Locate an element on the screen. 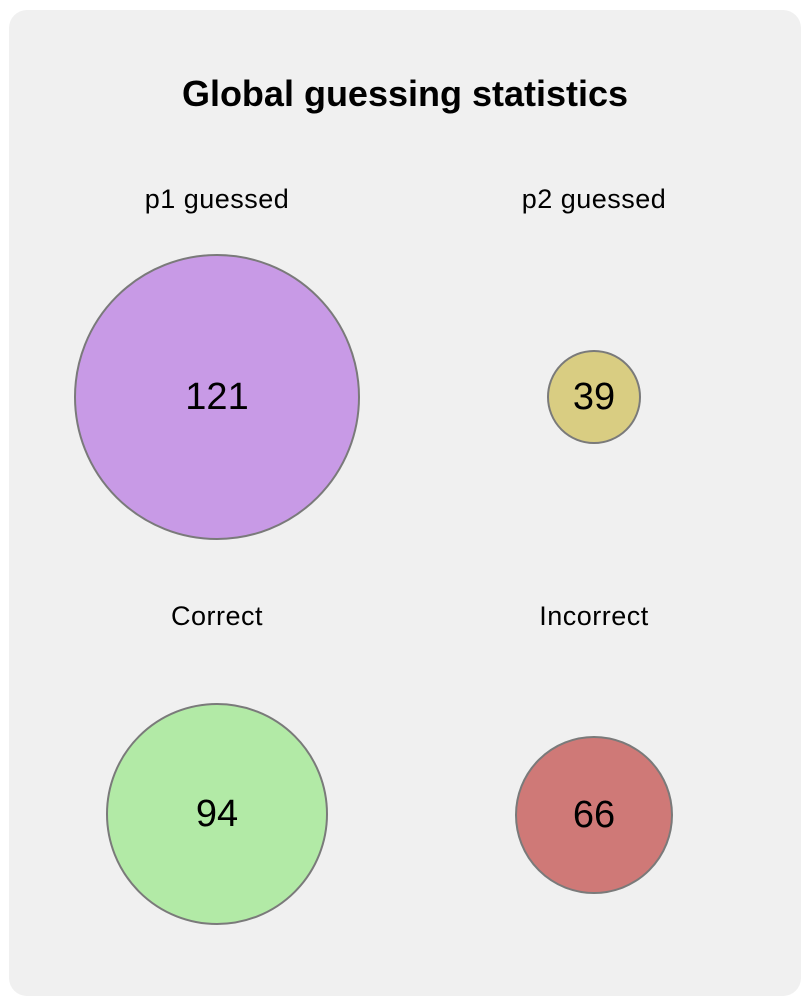 The image size is (812, 1008). stat-value: 39 is located at coordinates (594, 397).